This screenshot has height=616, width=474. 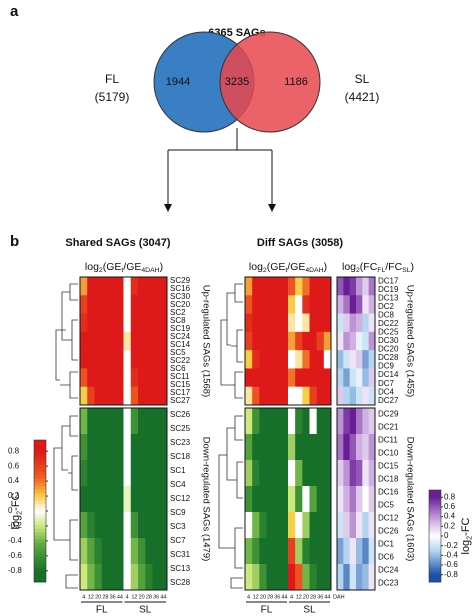 What do you see at coordinates (300, 243) in the screenshot?
I see `group-title: Diff SAGs (3058)` at bounding box center [300, 243].